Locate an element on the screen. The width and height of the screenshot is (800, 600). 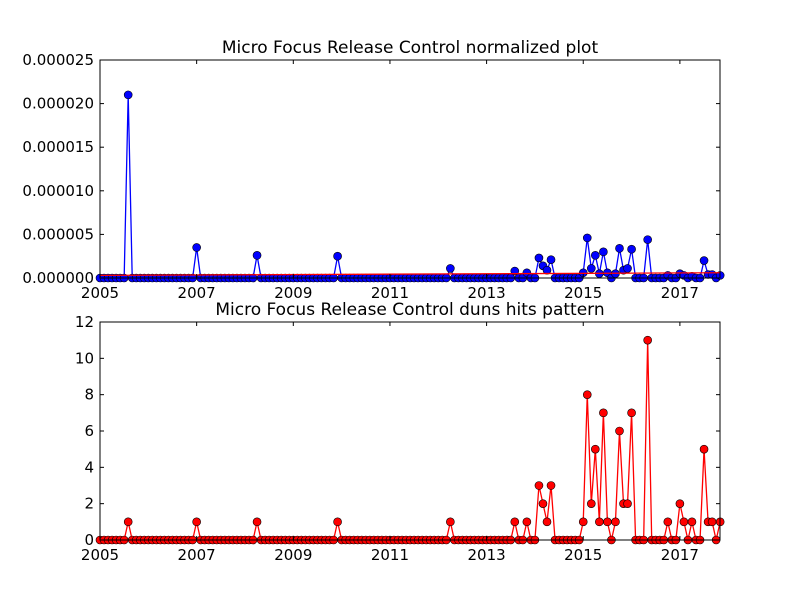
y-tick-label: 4 is located at coordinates (89, 467).